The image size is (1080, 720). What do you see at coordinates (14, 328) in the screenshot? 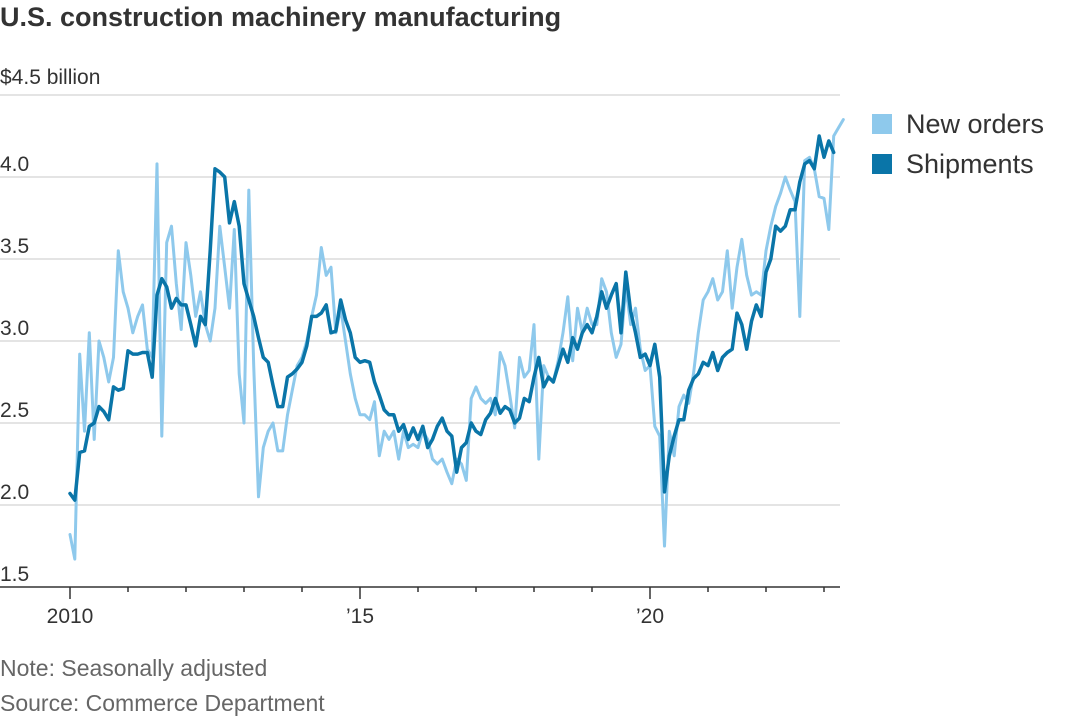
I see `y-tick-label: 3.0` at bounding box center [14, 328].